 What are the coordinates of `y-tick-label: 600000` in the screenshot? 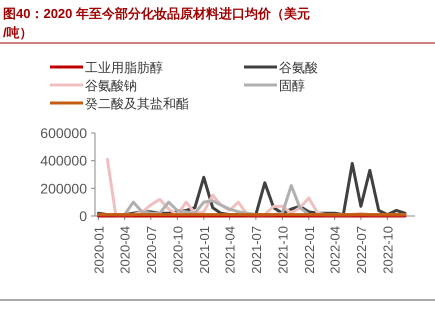 It's located at (64, 133).